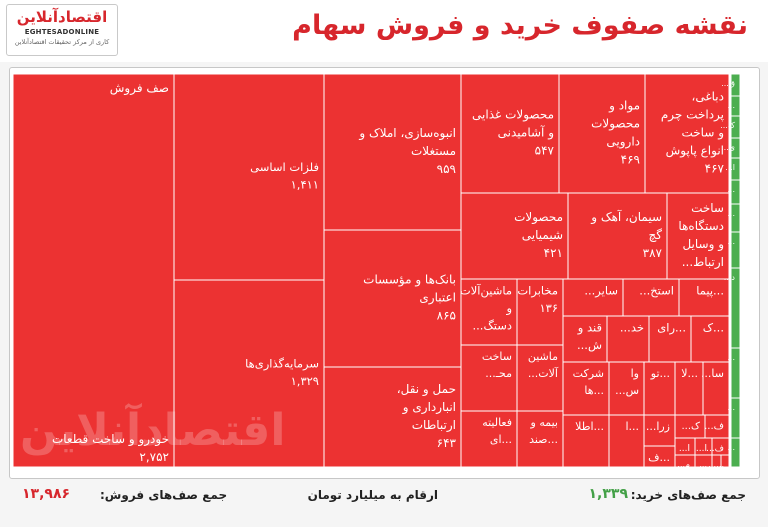 This screenshot has width=768, height=527. What do you see at coordinates (586, 441) in the screenshot?
I see `treemap-cell-sell: ...اطلا` at bounding box center [586, 441].